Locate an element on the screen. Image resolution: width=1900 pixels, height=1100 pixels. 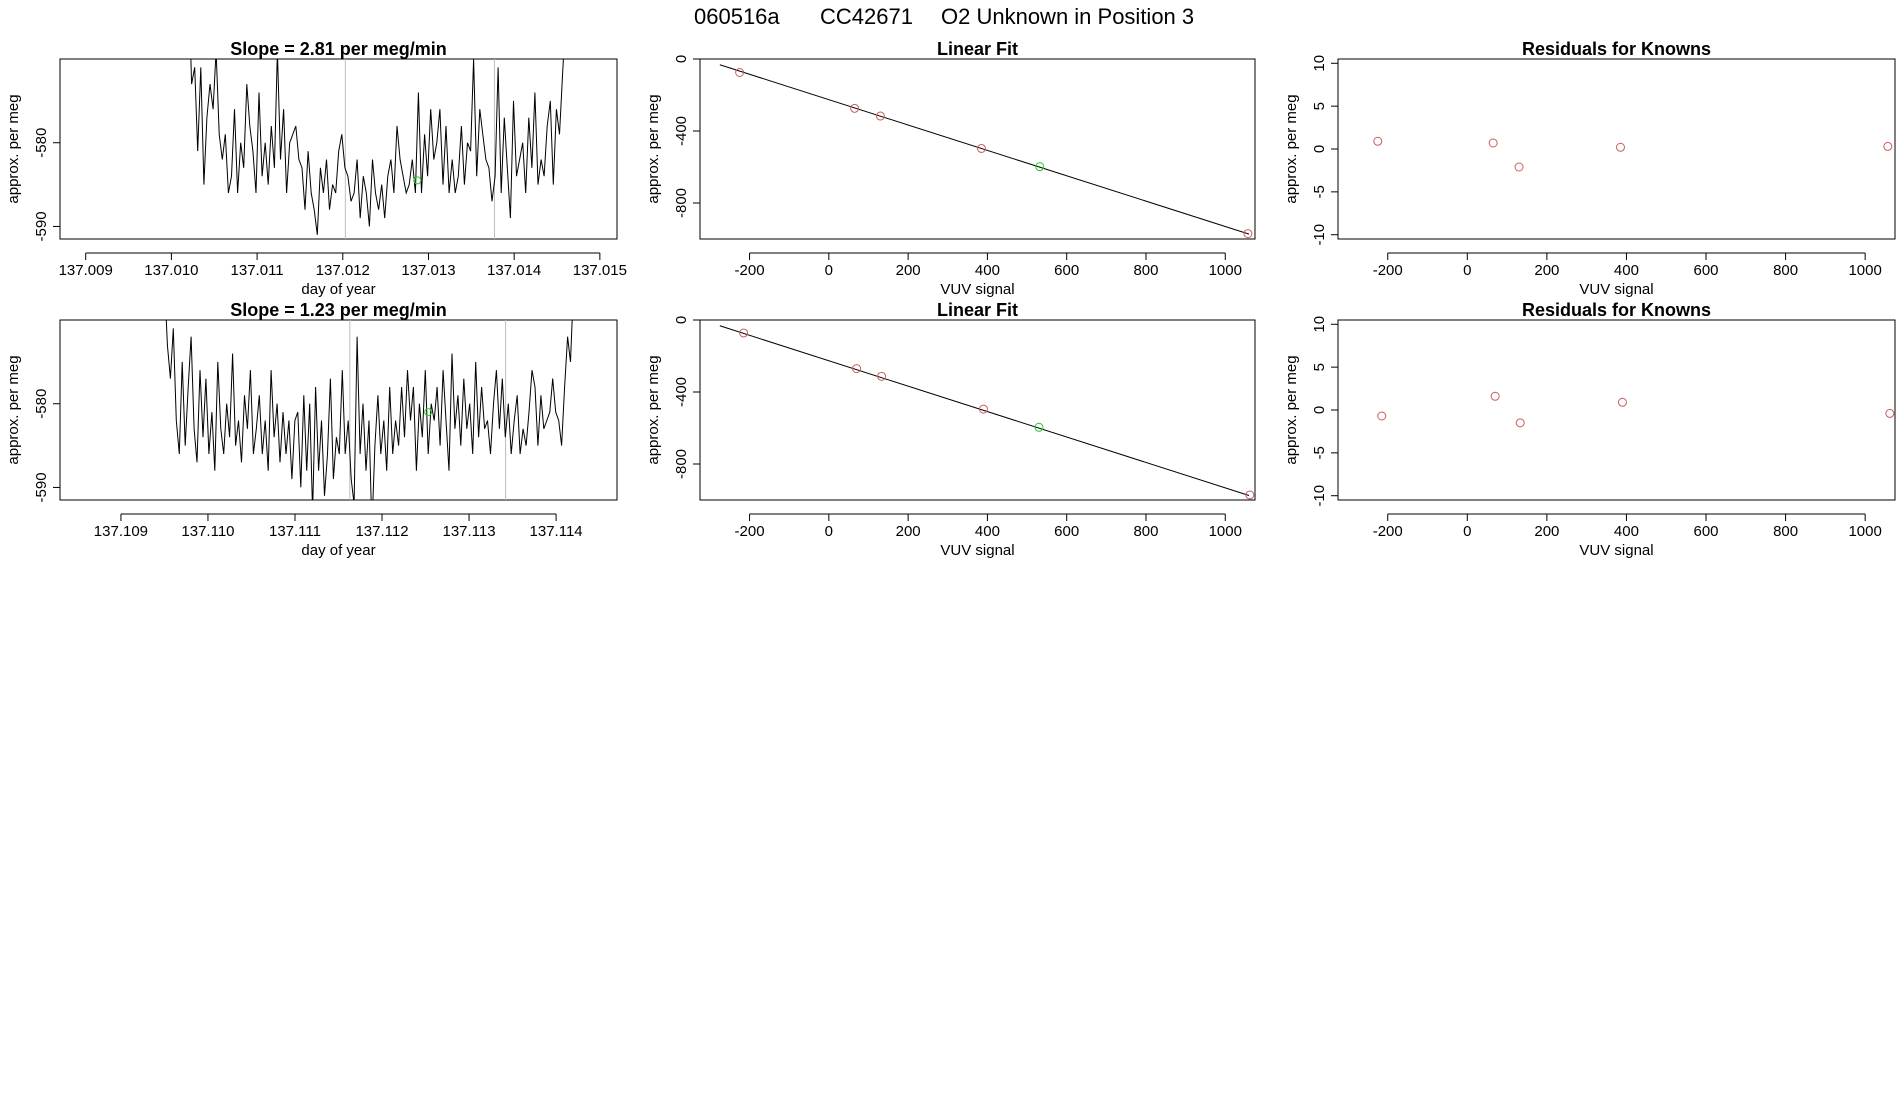
y-tick-label: 5 is located at coordinates (1319, 106).